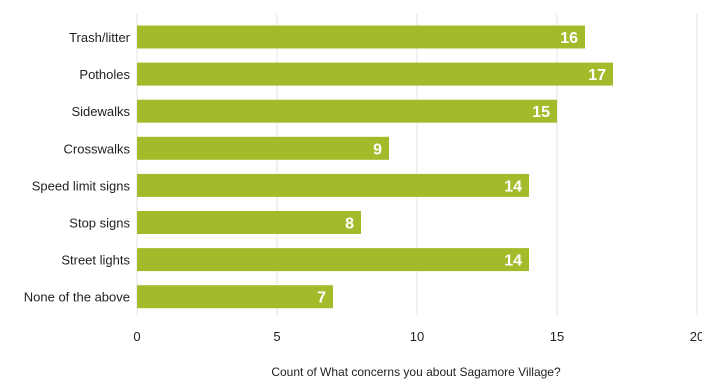 This screenshot has width=702, height=390. I want to click on data-label: 7, so click(321, 298).